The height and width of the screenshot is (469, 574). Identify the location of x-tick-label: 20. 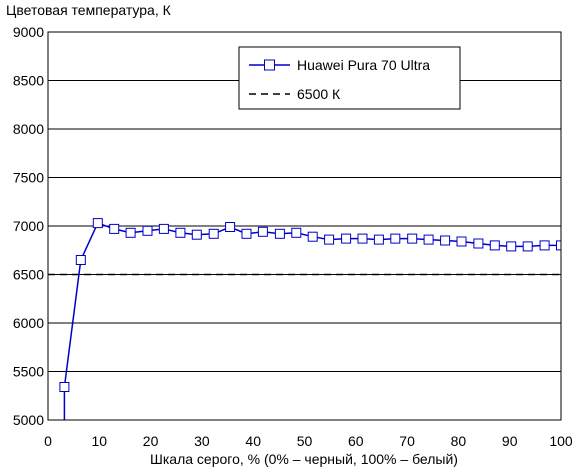
(151, 441).